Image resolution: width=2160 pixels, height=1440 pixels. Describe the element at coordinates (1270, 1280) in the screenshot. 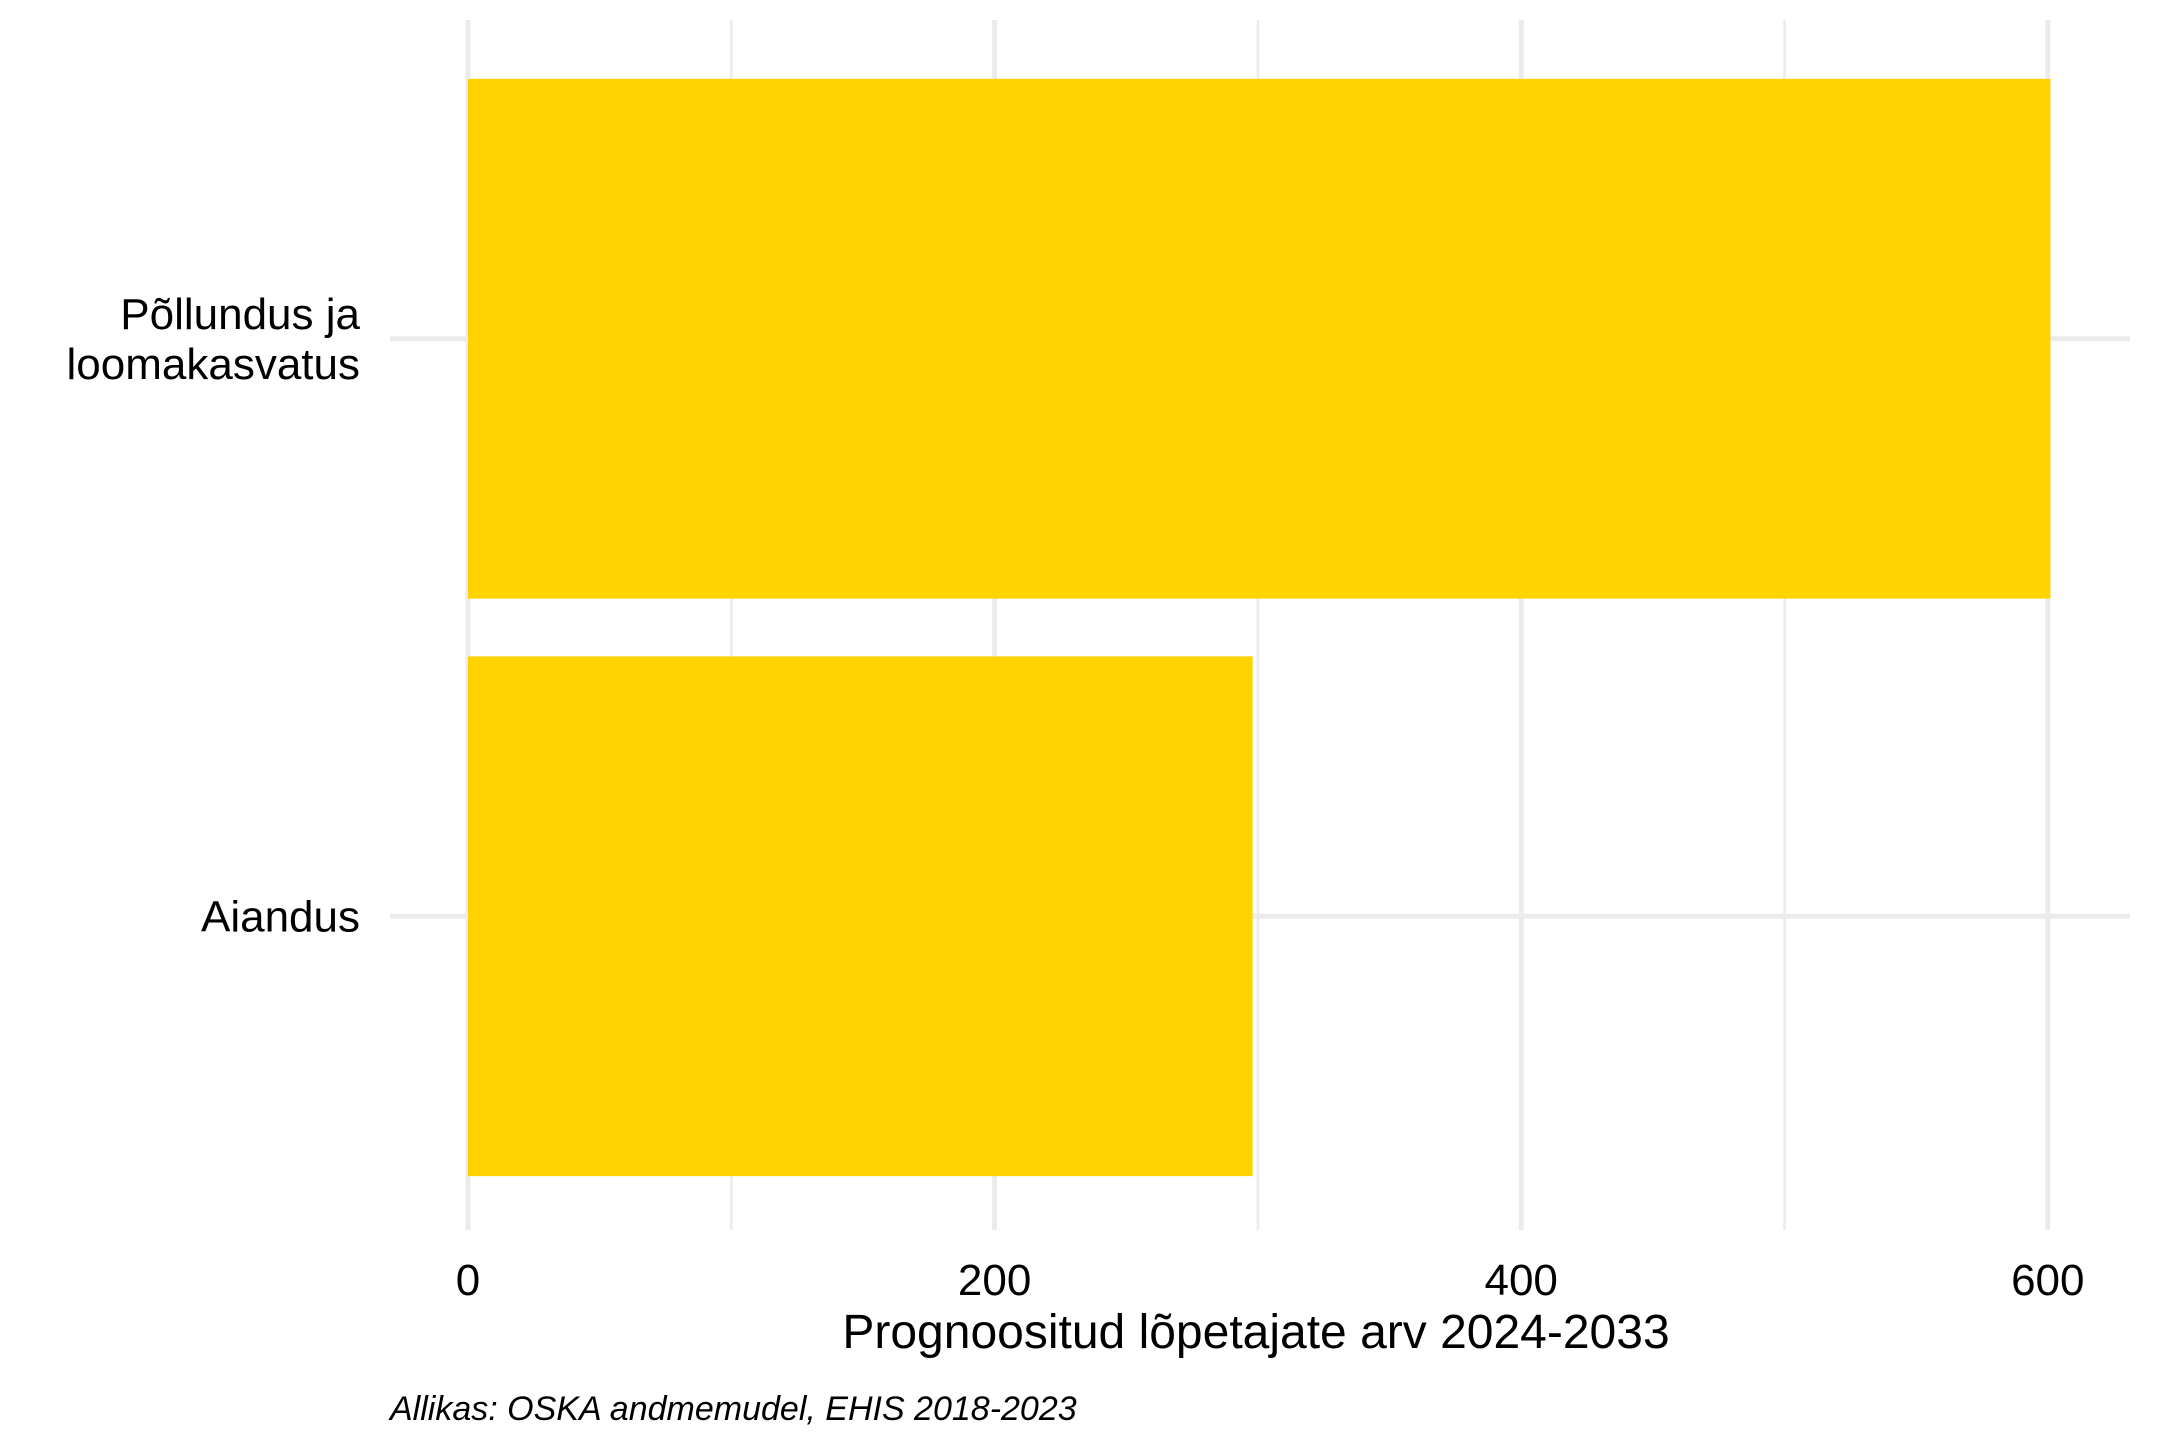

I see `x-axis-tick-labels: 0 200 400 600` at that location.